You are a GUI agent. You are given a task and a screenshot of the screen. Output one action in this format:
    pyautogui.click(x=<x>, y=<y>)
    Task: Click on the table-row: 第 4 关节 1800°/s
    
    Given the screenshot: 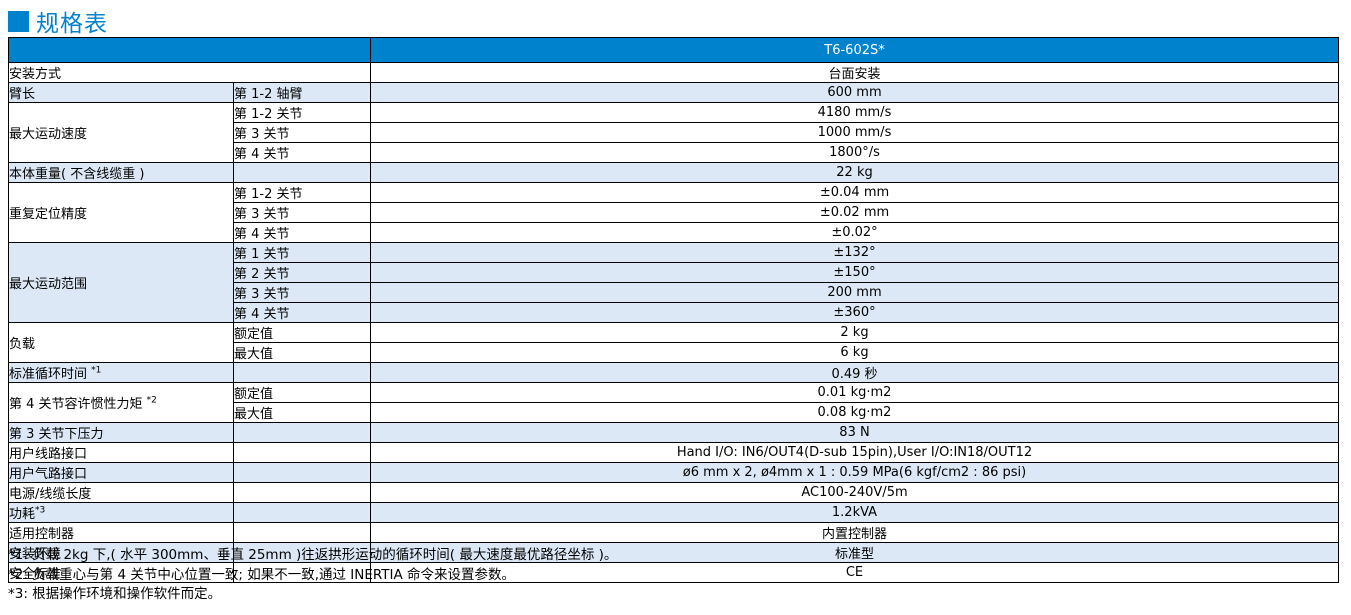 What is the action you would take?
    pyautogui.click(x=674, y=152)
    